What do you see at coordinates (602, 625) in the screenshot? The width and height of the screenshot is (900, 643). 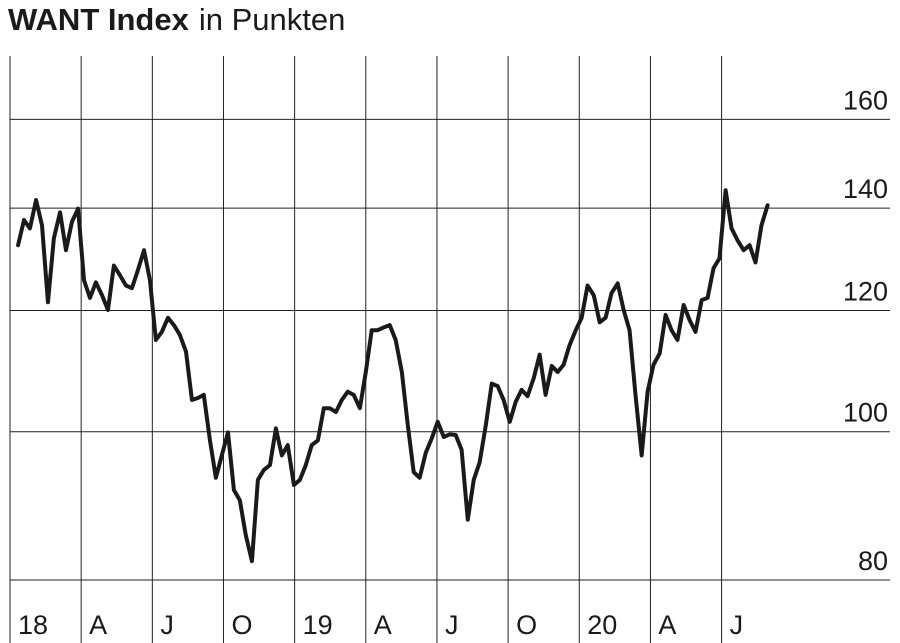 I see `x-tick-label: 20` at bounding box center [602, 625].